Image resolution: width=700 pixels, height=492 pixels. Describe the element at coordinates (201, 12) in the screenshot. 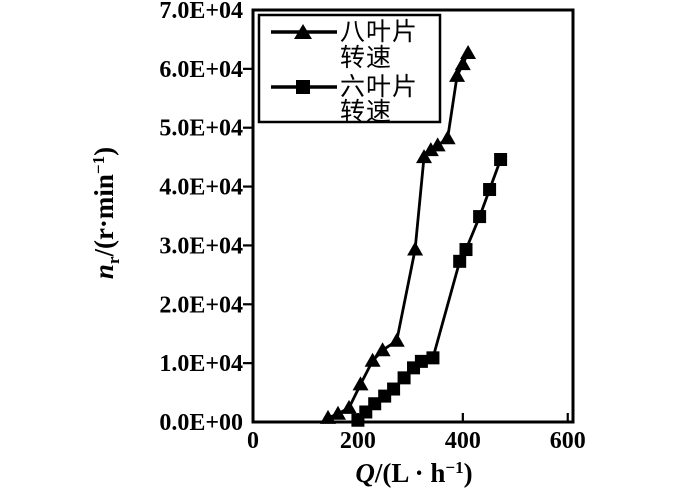

I see `y-tick-label: 7.0E+04` at that location.